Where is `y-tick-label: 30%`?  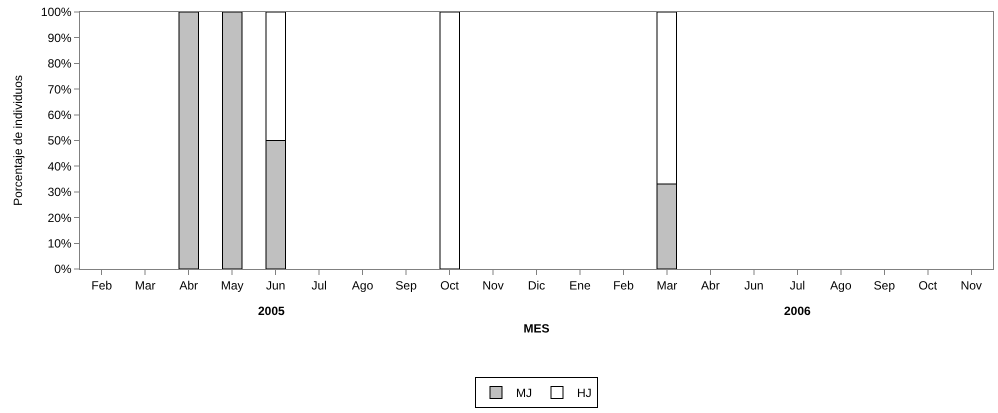
y-tick-label: 30% is located at coordinates (60, 192).